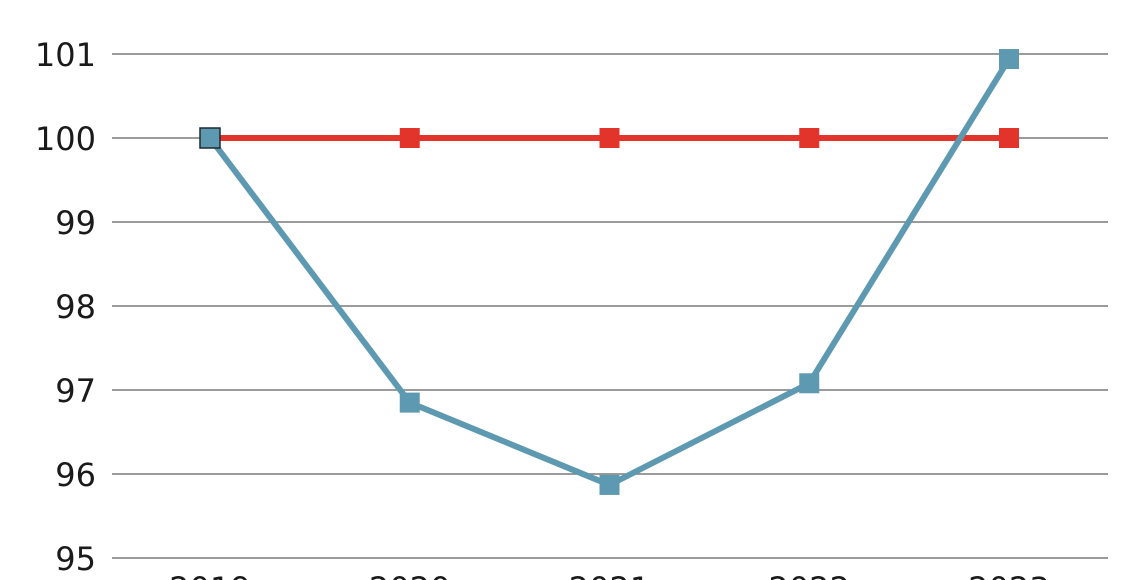  I want to click on x-tick-label: 2021, so click(609, 575).